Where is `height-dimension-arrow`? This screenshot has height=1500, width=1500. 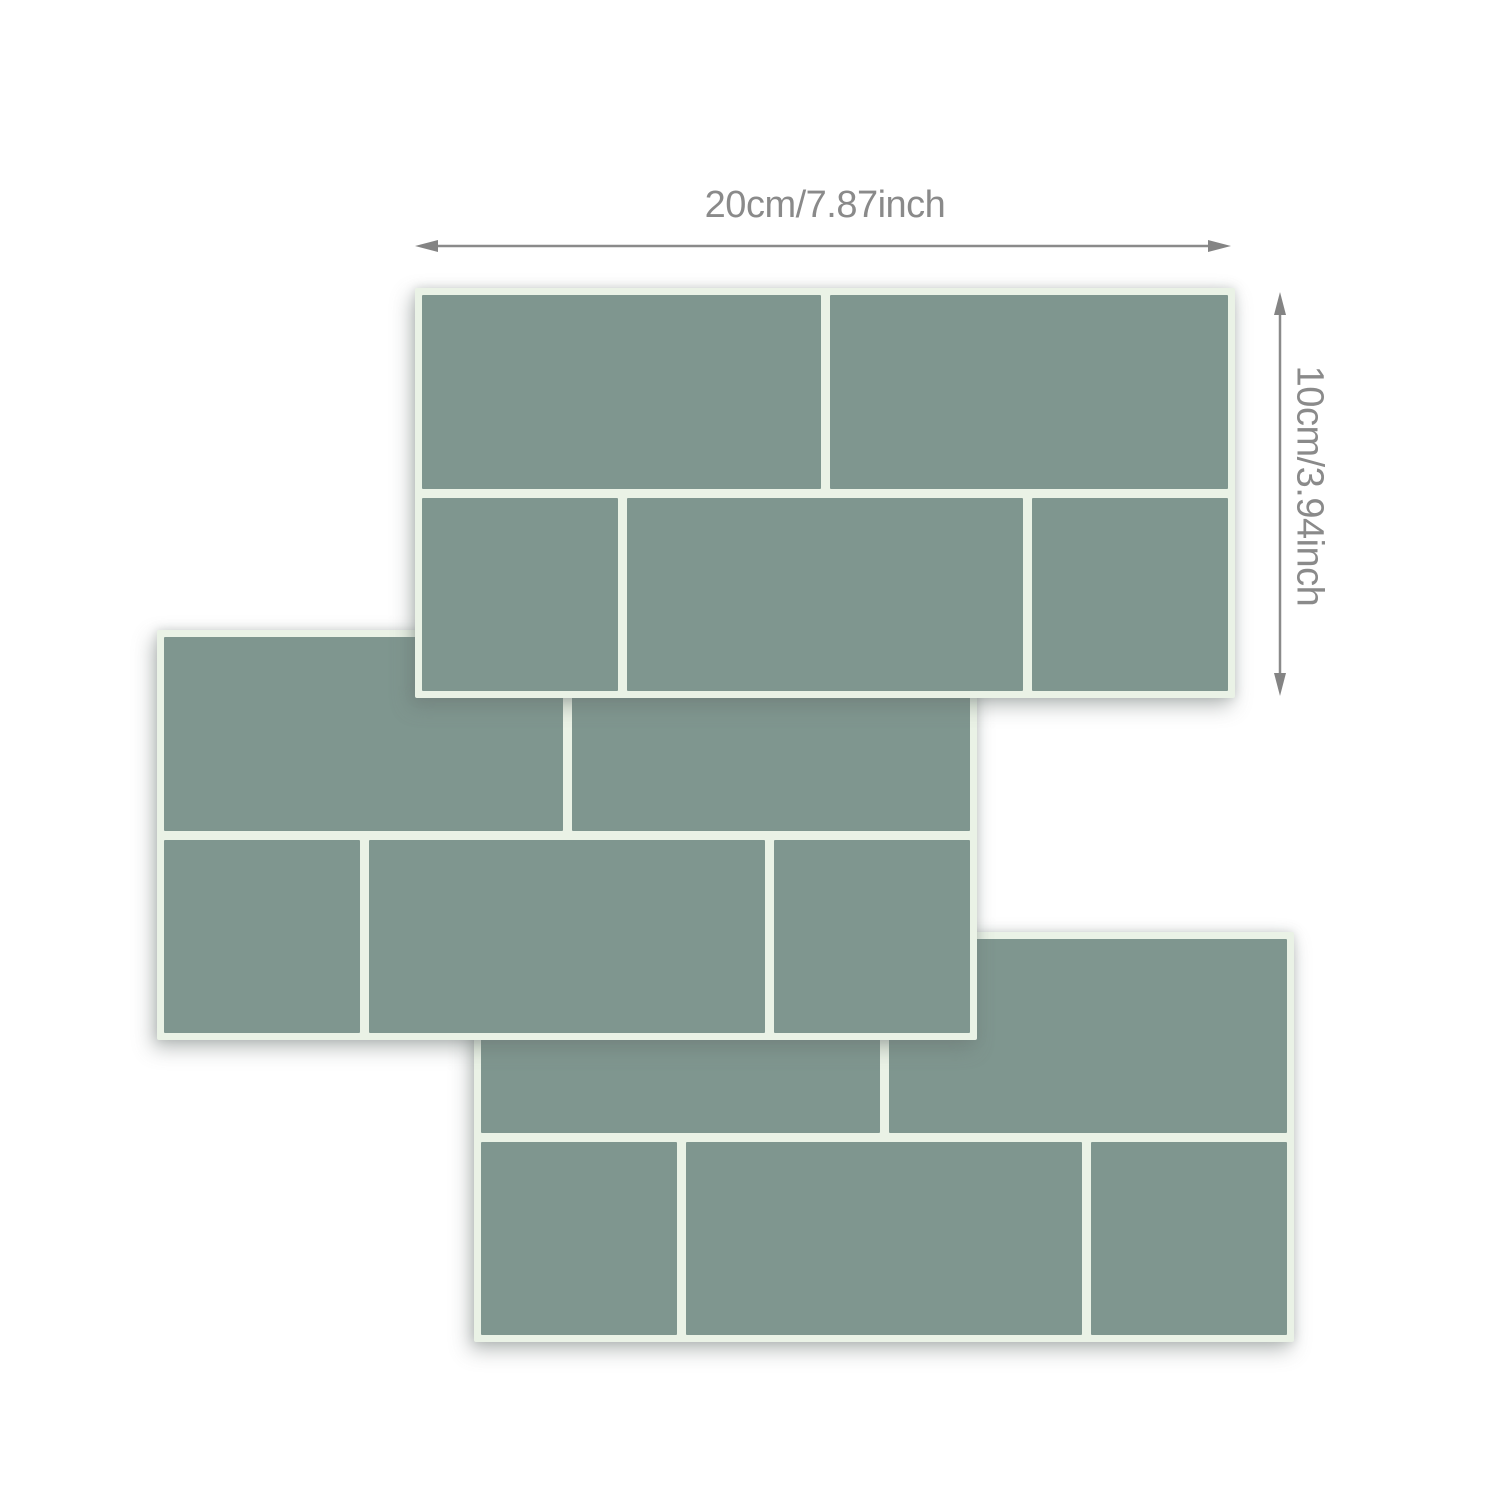 height-dimension-arrow is located at coordinates (1280, 494).